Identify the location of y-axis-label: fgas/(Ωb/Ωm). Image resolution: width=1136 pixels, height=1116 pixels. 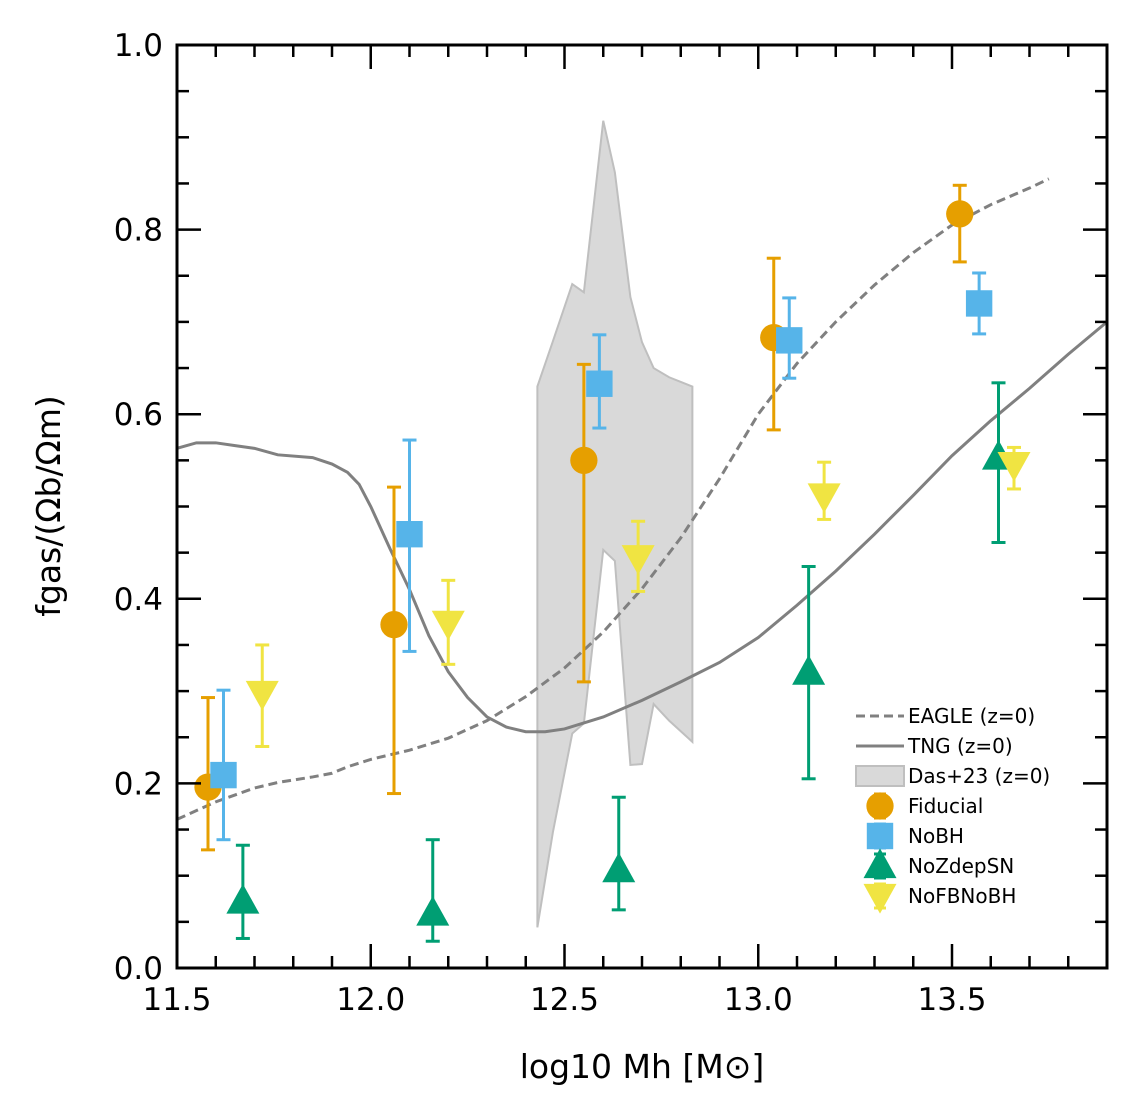
(48, 506).